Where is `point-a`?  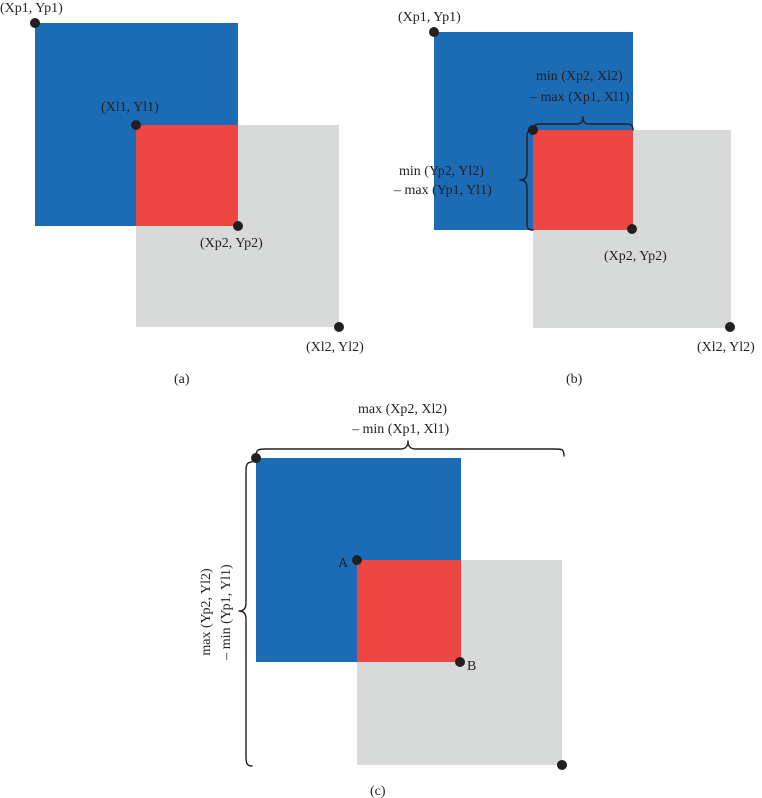 point-a is located at coordinates (357, 560).